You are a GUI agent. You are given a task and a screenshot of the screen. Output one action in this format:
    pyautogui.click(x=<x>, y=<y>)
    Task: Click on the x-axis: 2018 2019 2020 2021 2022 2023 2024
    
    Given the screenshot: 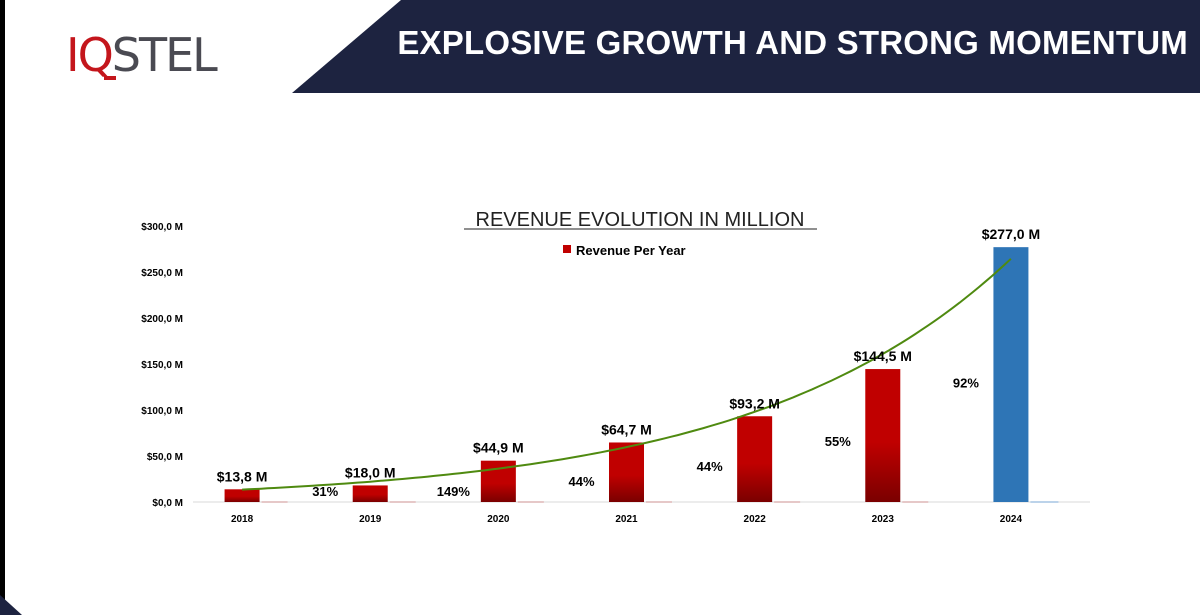 What is the action you would take?
    pyautogui.click(x=627, y=519)
    